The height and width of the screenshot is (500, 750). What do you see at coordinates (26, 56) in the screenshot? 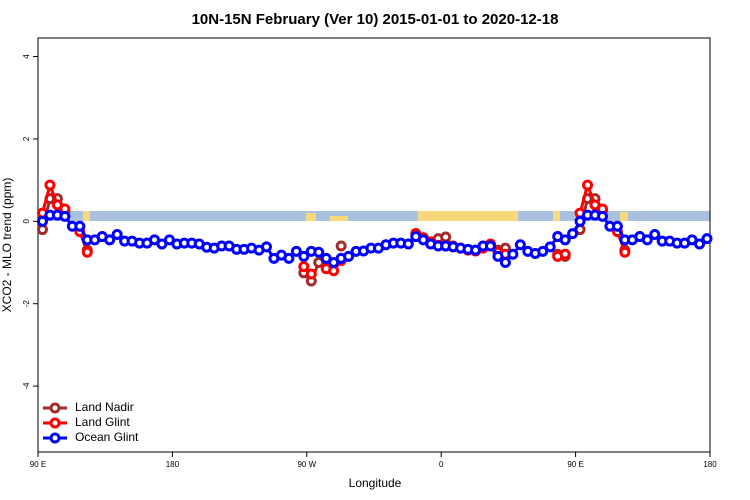
I see `y-tick-label: 4` at bounding box center [26, 56].